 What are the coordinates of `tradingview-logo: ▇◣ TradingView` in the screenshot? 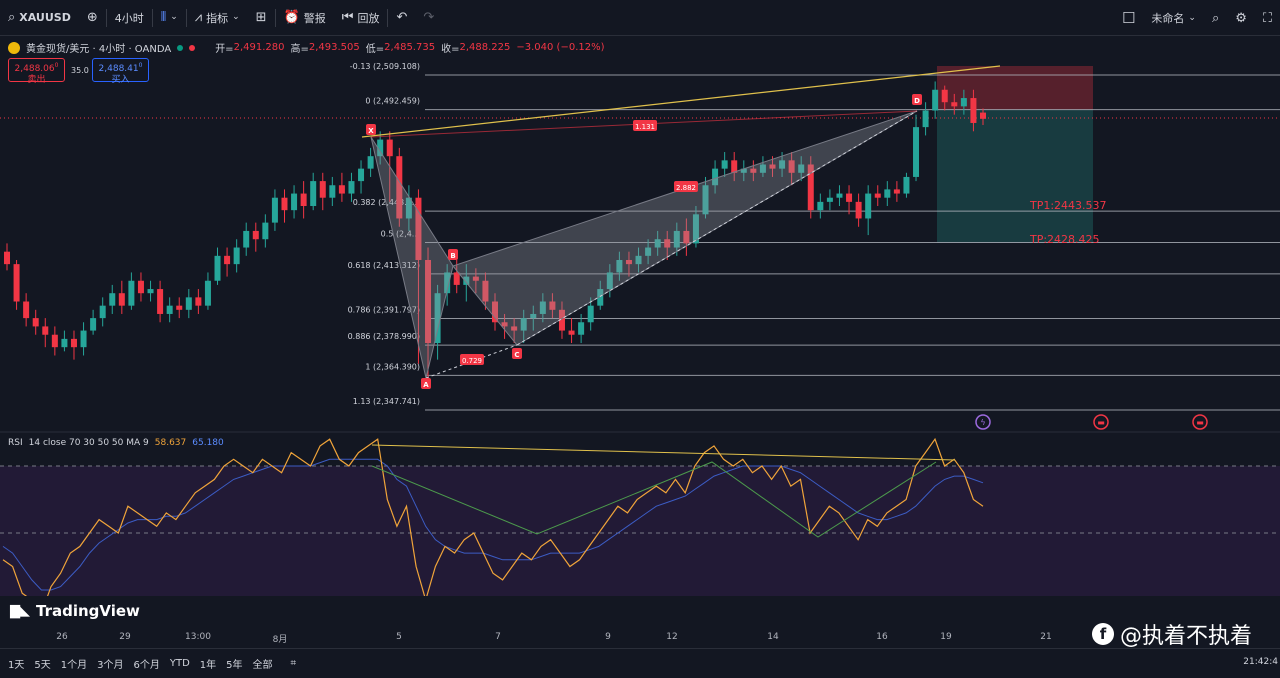 It's located at (75, 611).